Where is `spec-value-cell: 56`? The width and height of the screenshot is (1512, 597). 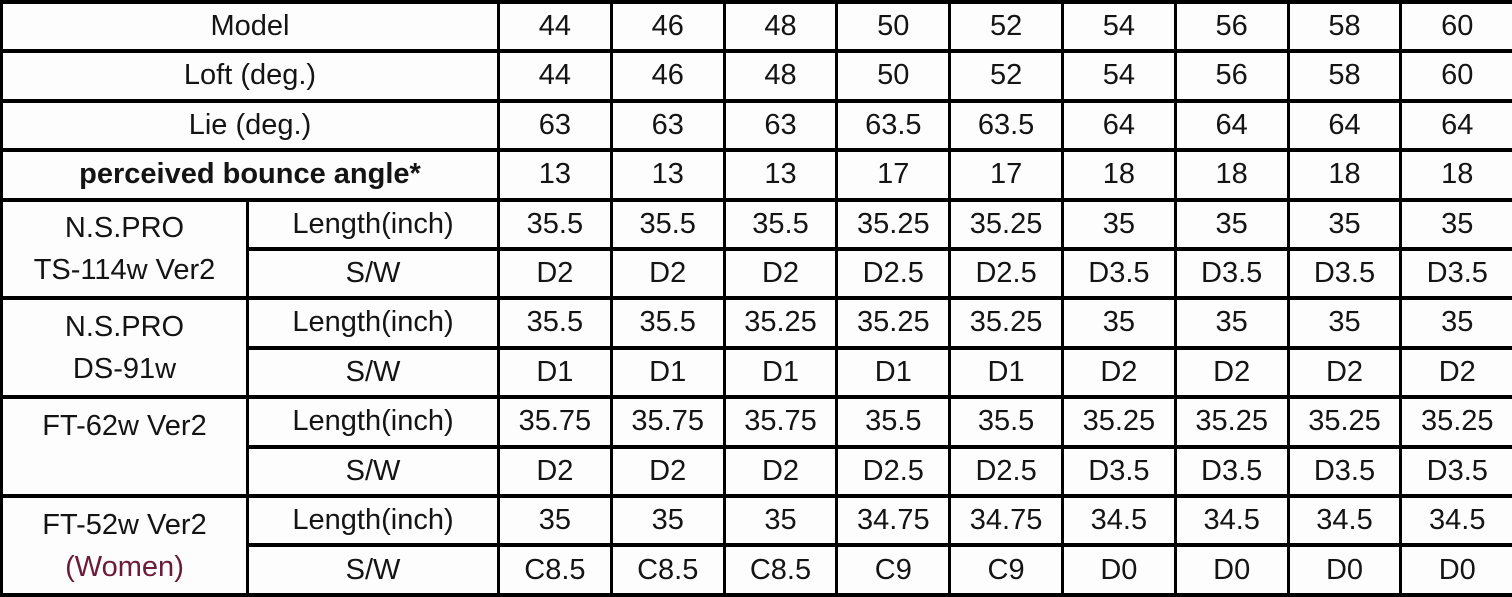 spec-value-cell: 56 is located at coordinates (1231, 27).